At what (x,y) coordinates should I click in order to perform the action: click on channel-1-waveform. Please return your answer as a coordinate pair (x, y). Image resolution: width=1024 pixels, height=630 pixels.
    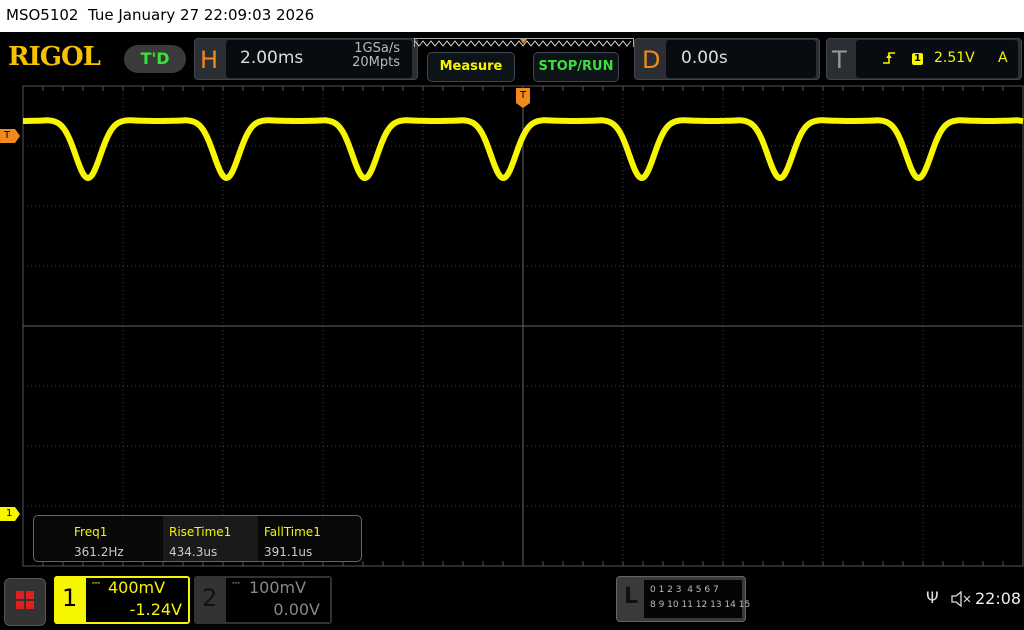
    Looking at the image, I should click on (522, 149).